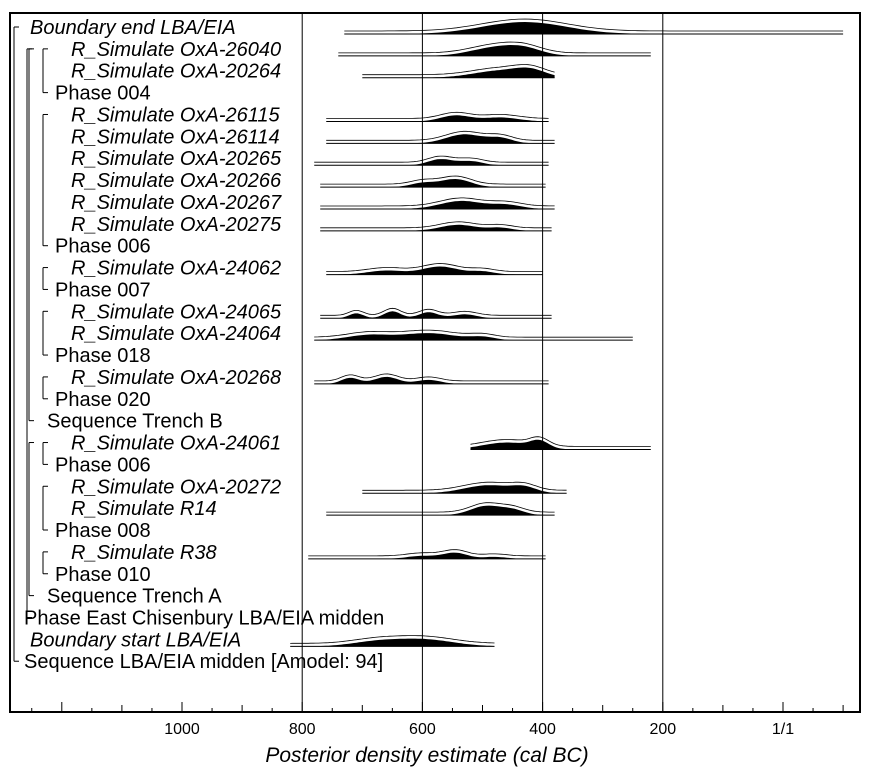  Describe the element at coordinates (176, 334) in the screenshot. I see `model-element-label: R_Simulate OxA-24064` at that location.